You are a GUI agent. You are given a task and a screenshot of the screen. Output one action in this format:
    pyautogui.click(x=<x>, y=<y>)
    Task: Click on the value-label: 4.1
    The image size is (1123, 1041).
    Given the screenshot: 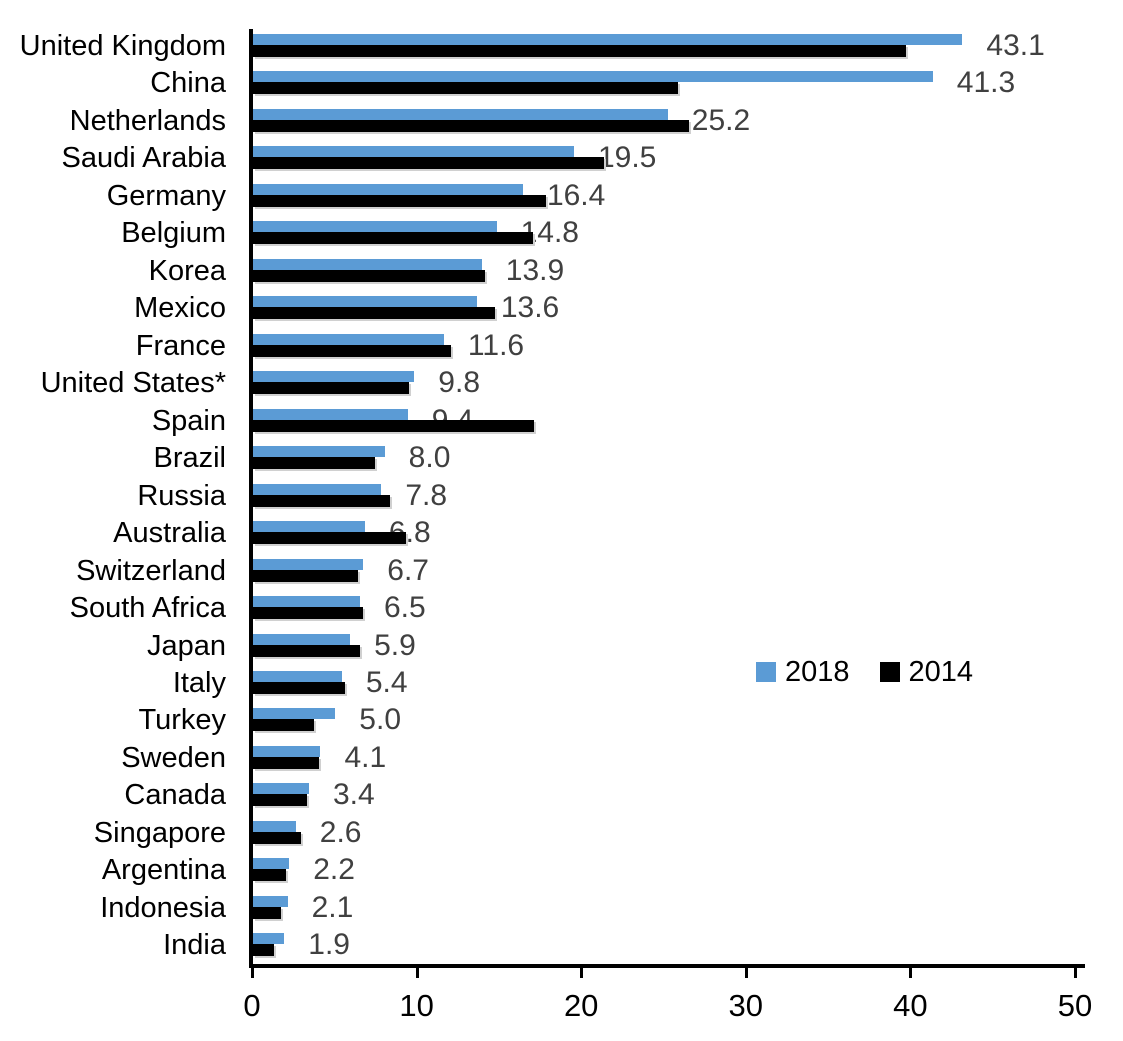 What is the action you would take?
    pyautogui.click(x=365, y=757)
    